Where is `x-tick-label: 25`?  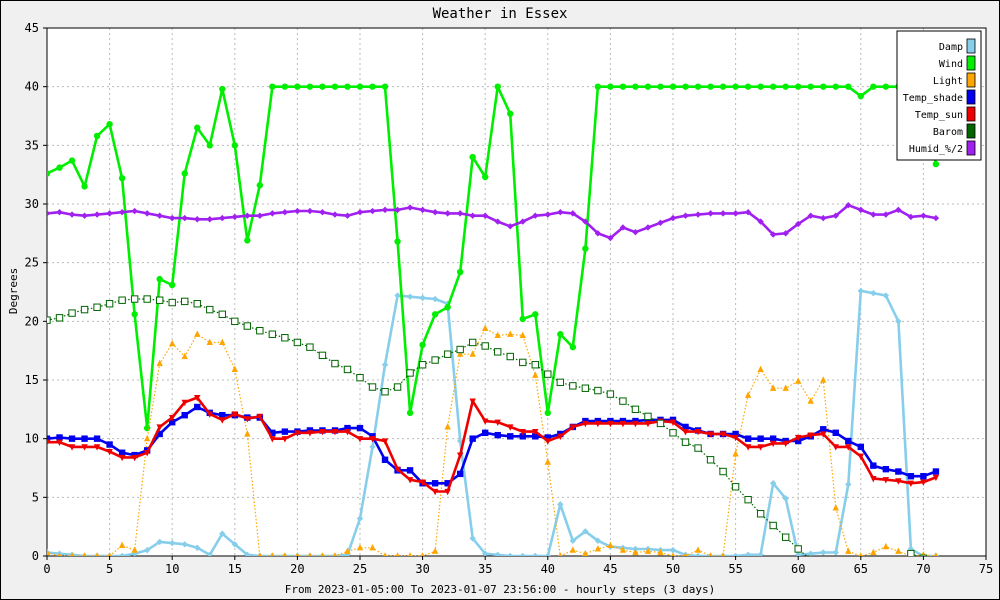
x-tick-label: 25 is located at coordinates (360, 569).